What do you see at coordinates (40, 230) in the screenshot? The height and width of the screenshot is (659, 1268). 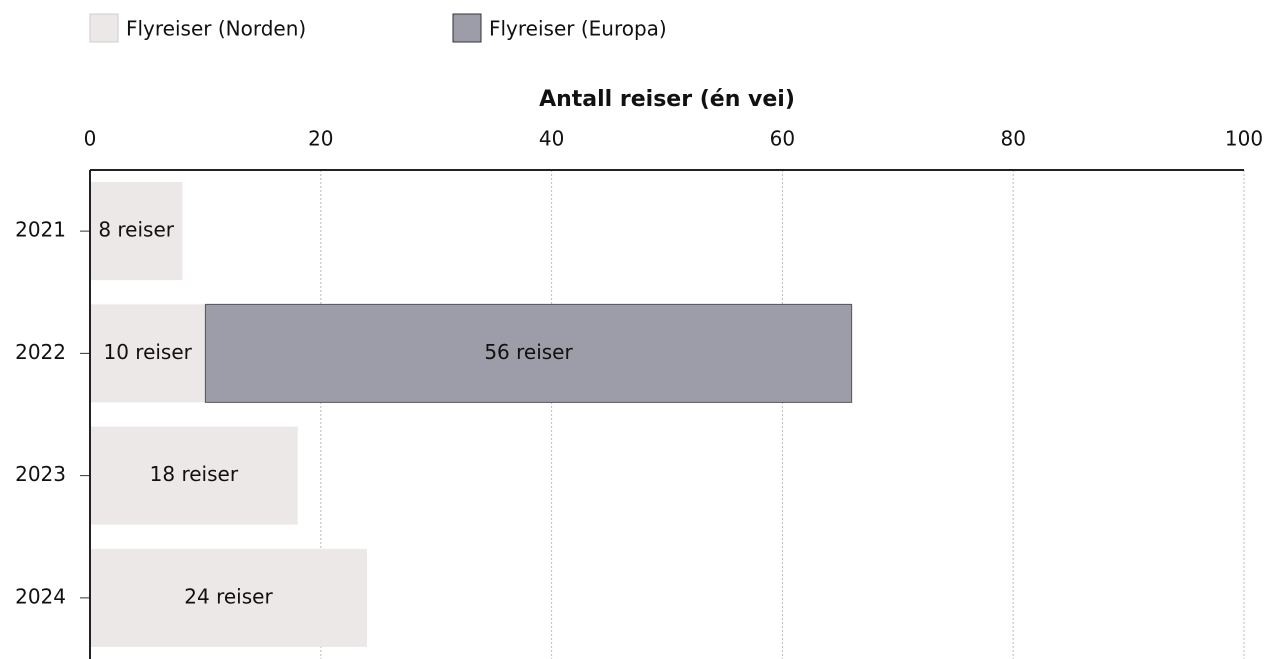 I see `y-tick-label: 2021` at bounding box center [40, 230].